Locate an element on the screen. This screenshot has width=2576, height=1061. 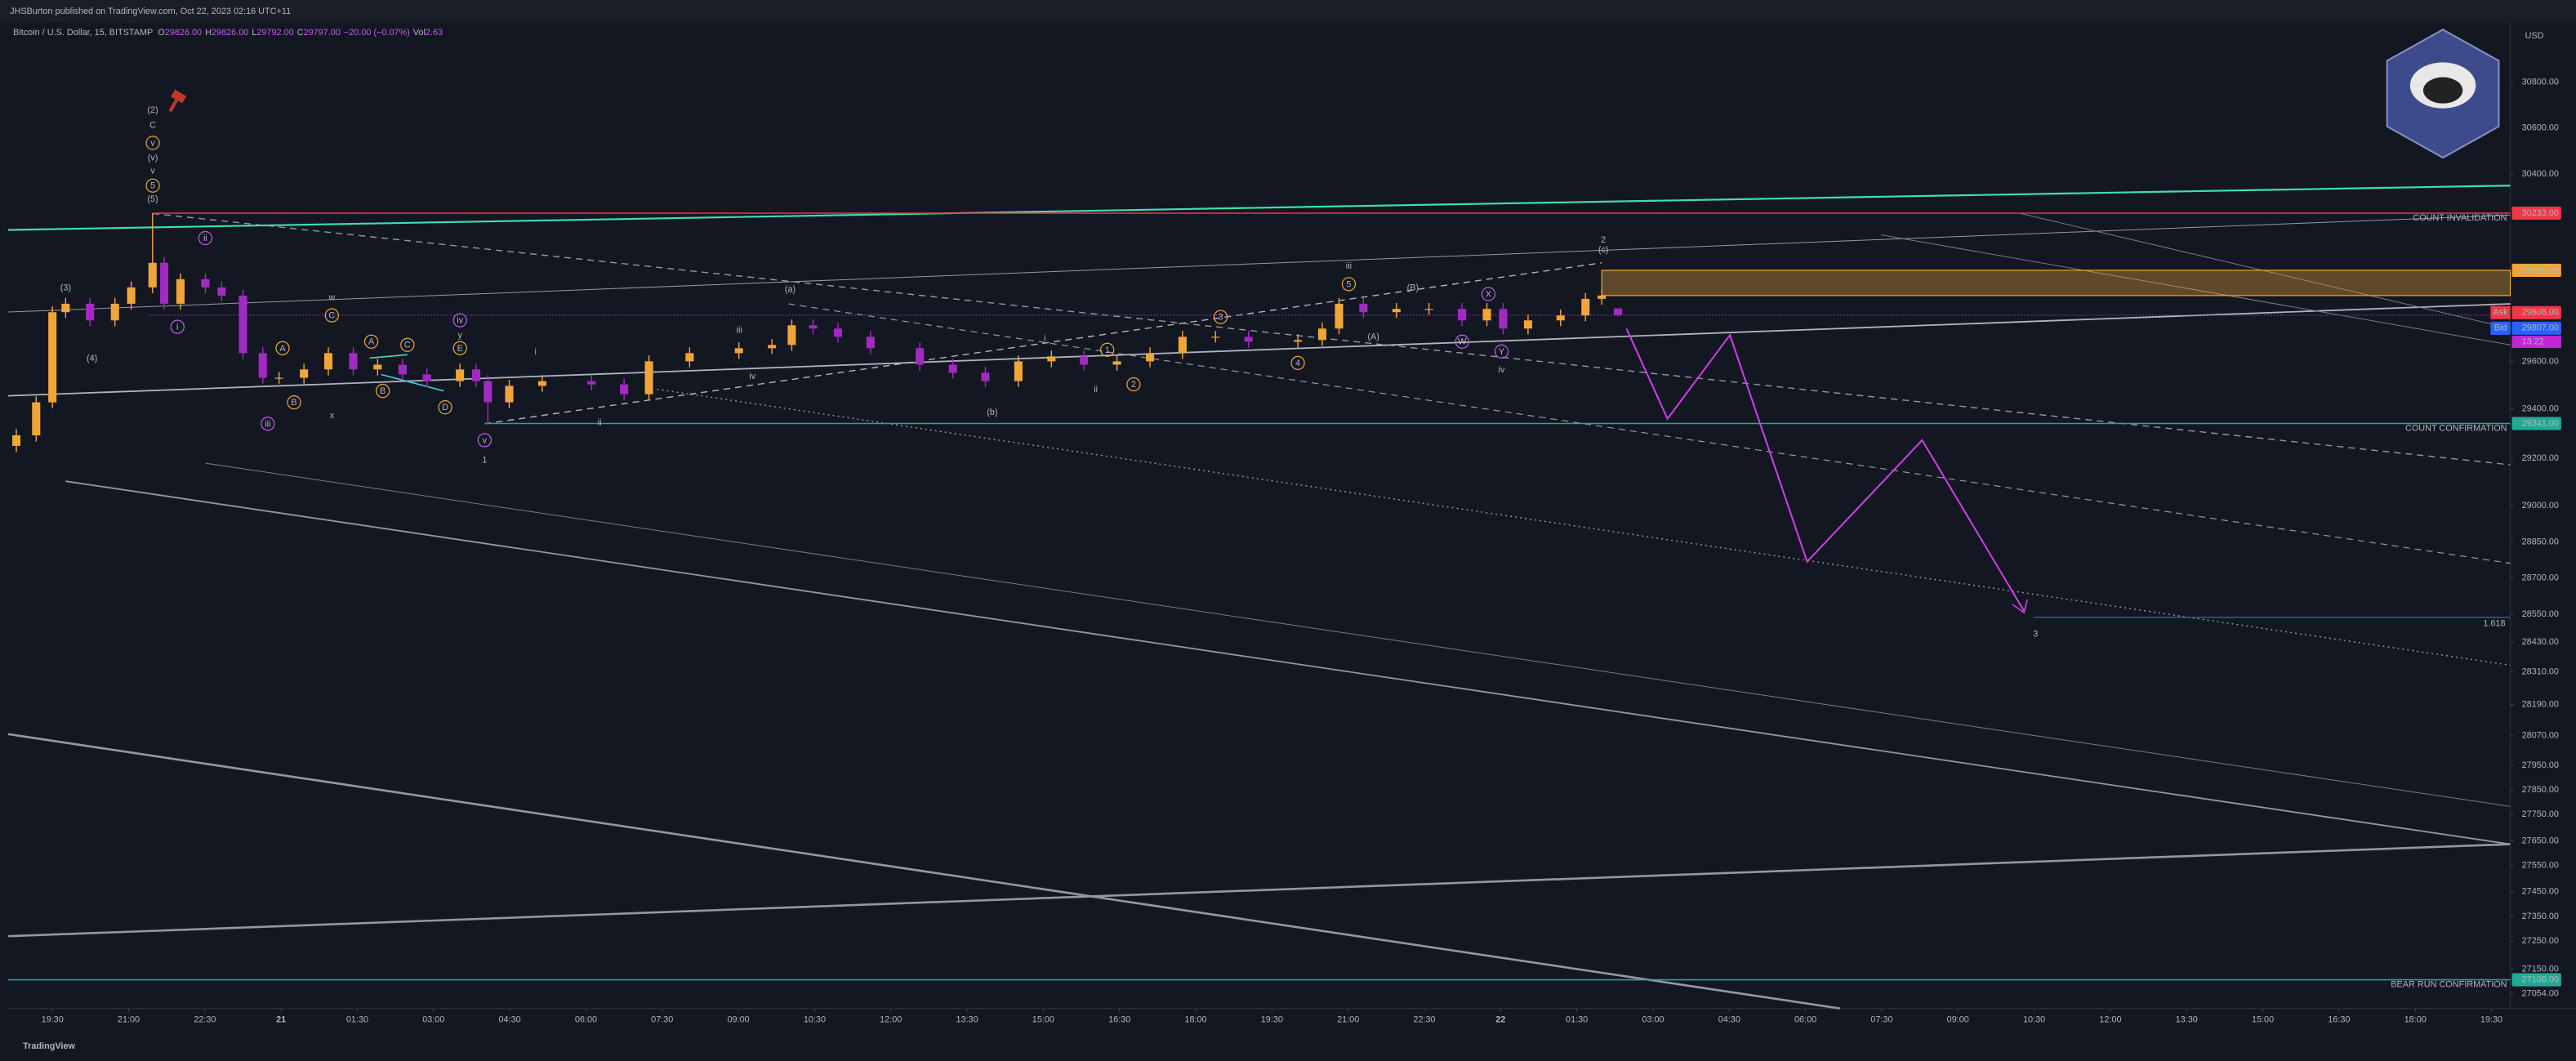
price-label: 30233.00 is located at coordinates (2540, 213).